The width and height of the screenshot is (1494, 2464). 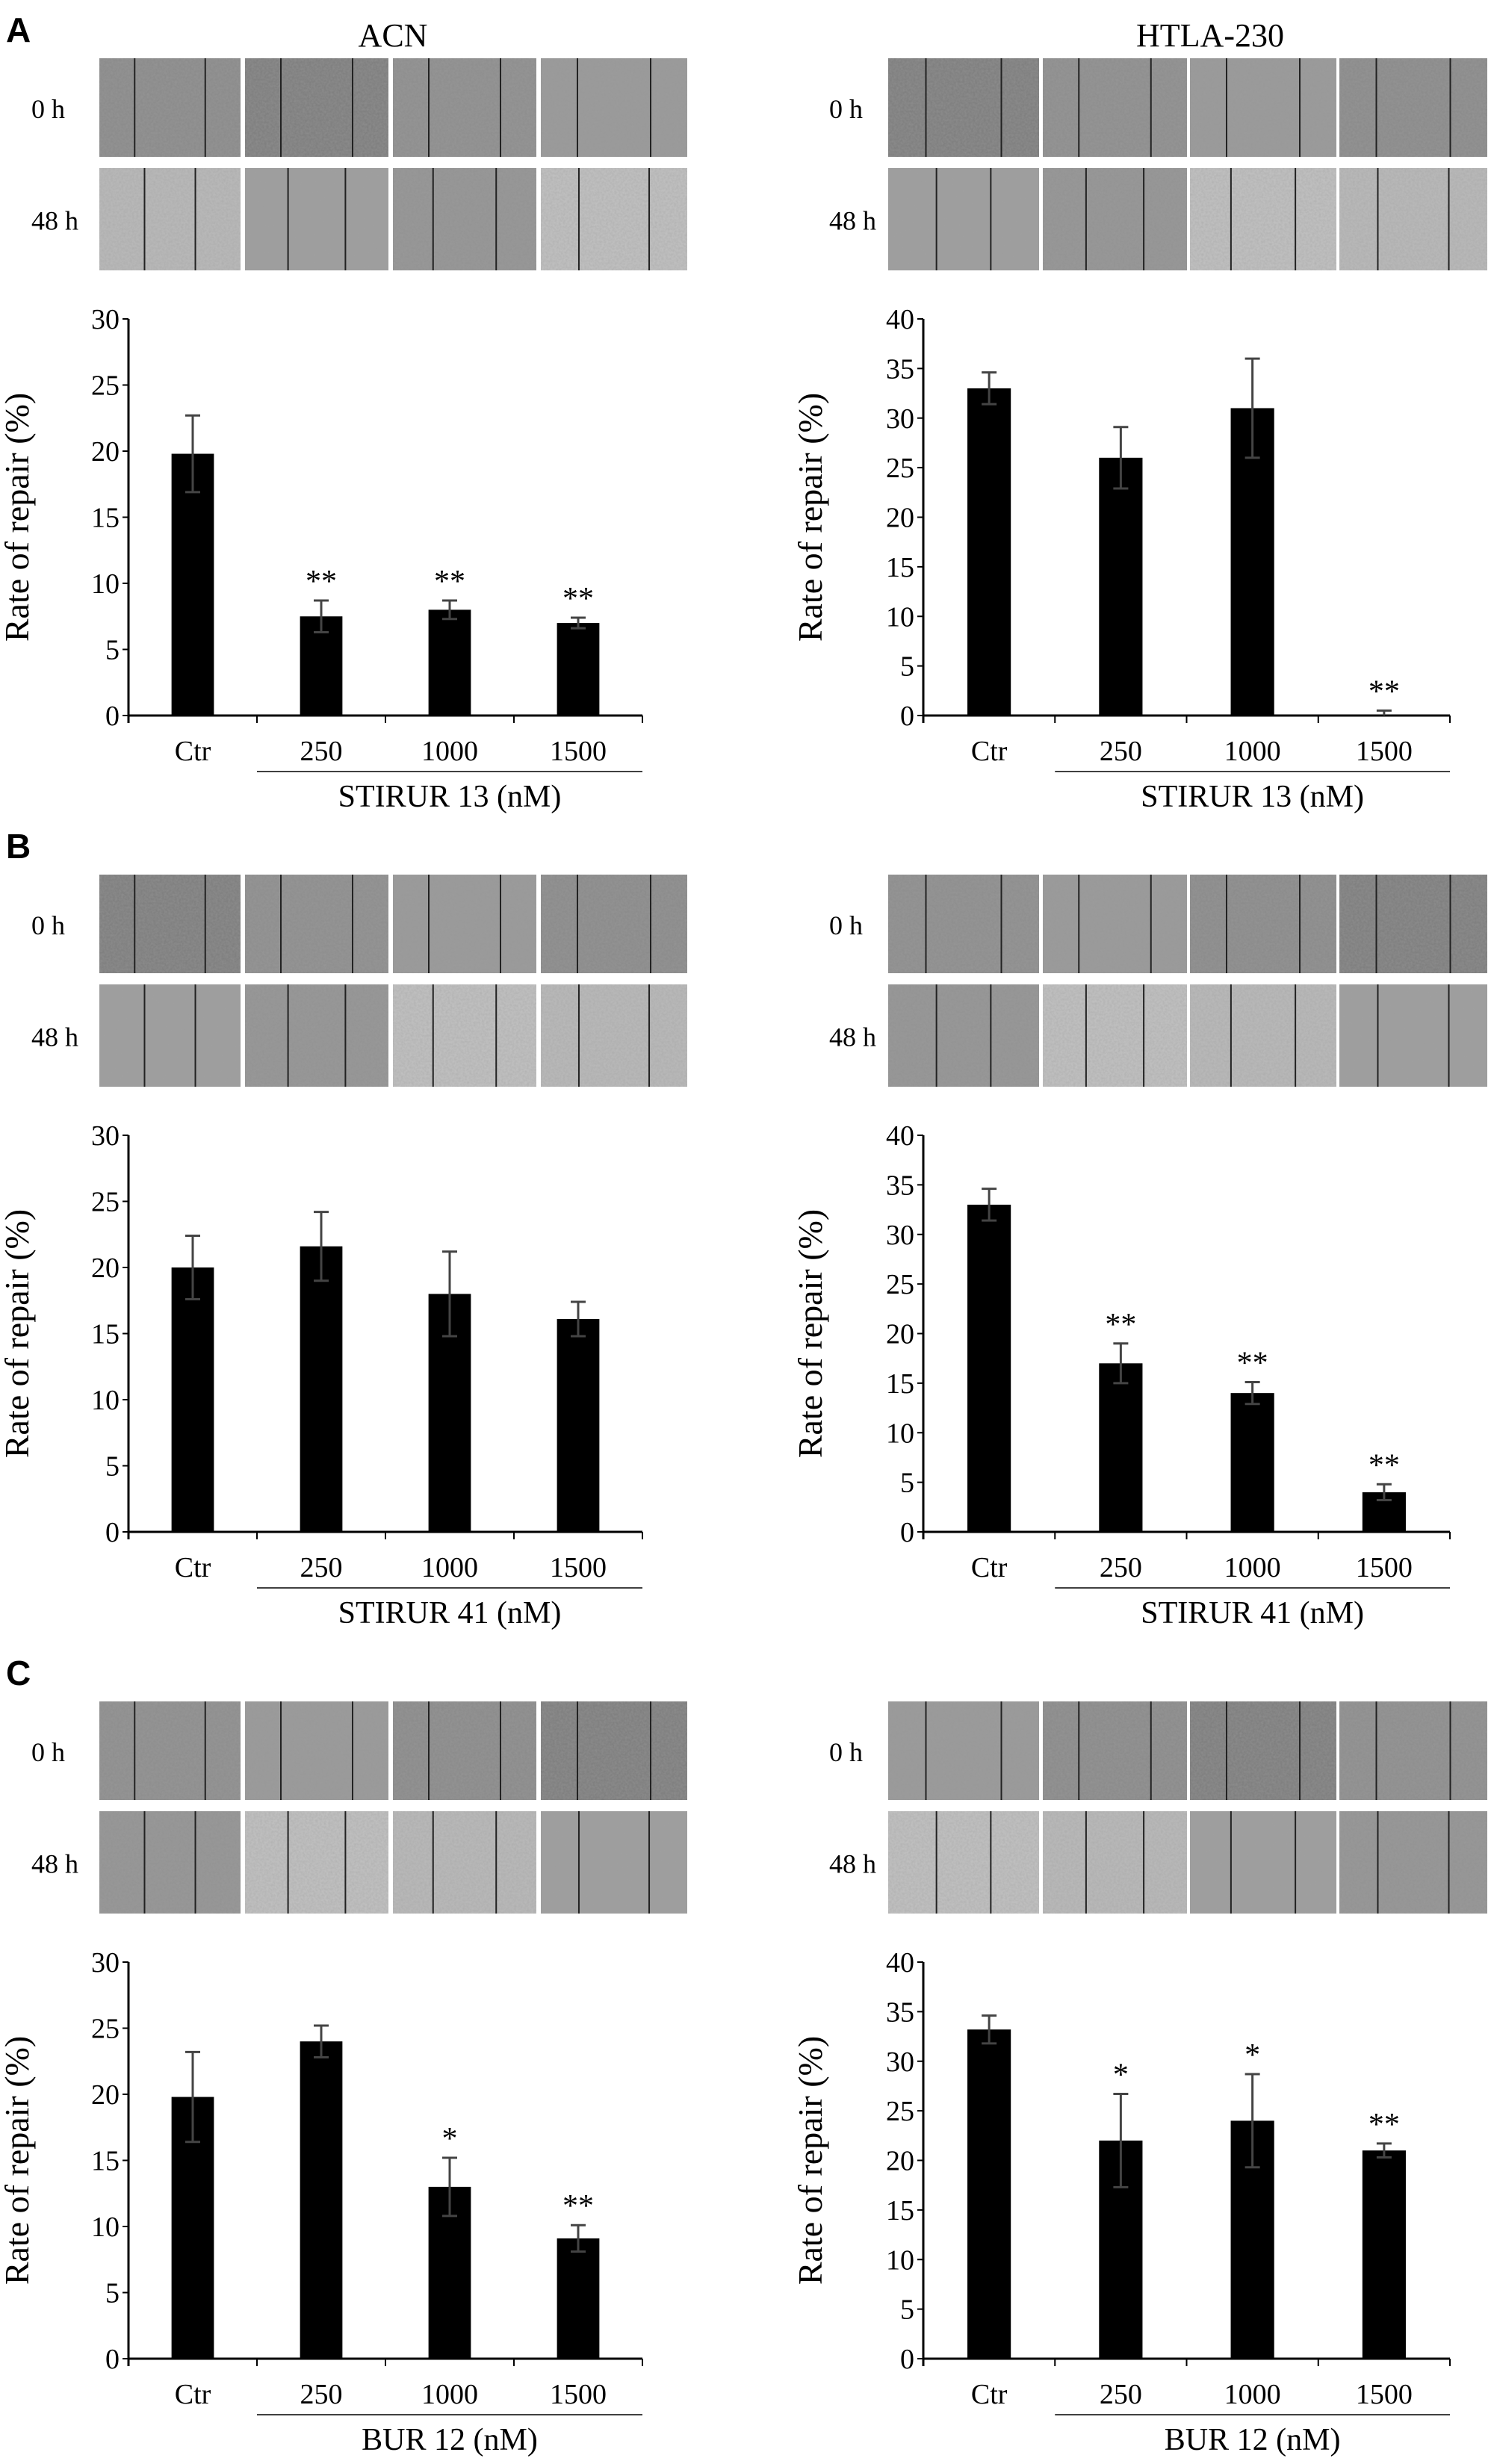 I want to click on group-label: STIRUR 41 (nM), so click(x=450, y=1613).